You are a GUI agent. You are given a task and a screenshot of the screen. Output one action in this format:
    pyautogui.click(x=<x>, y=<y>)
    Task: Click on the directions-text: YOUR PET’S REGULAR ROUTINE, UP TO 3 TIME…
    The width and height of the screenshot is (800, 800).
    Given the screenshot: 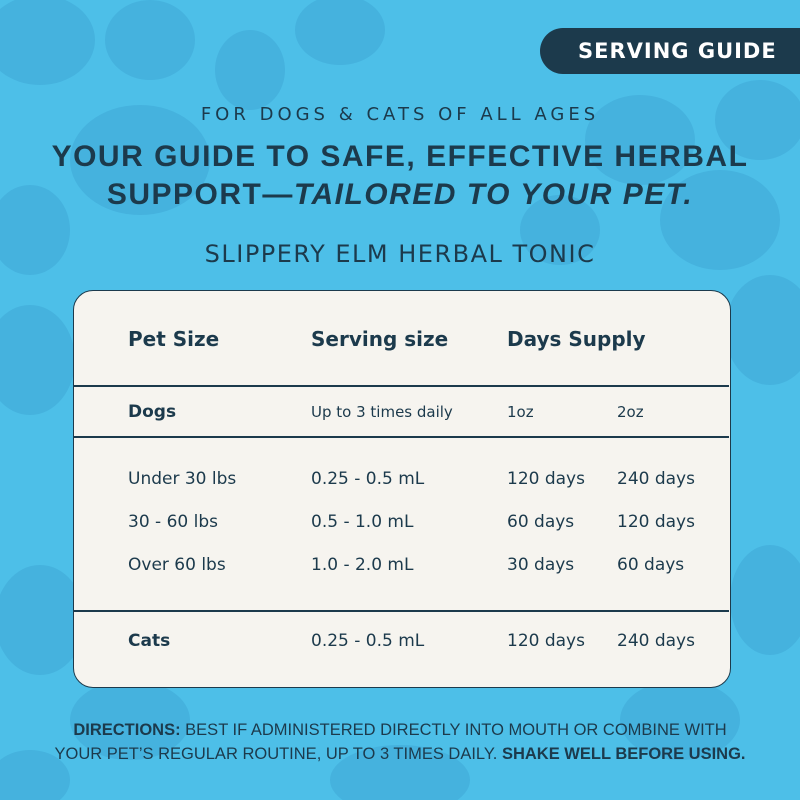 What is the action you would take?
    pyautogui.click(x=276, y=754)
    